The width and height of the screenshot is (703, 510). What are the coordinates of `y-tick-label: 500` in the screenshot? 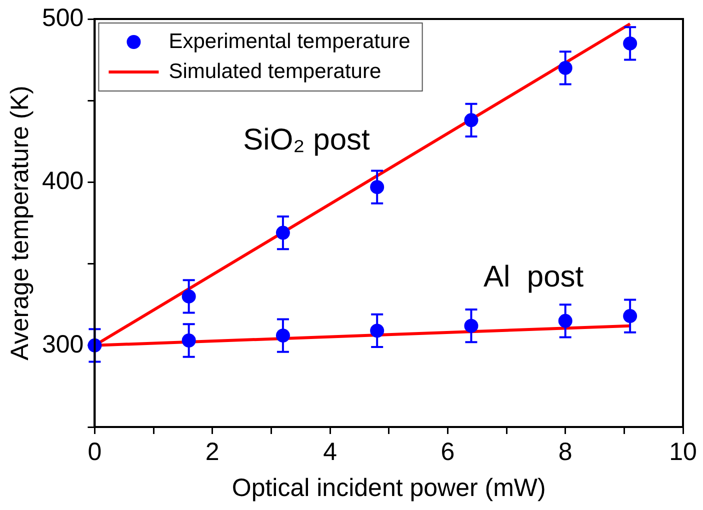 It's located at (63, 18).